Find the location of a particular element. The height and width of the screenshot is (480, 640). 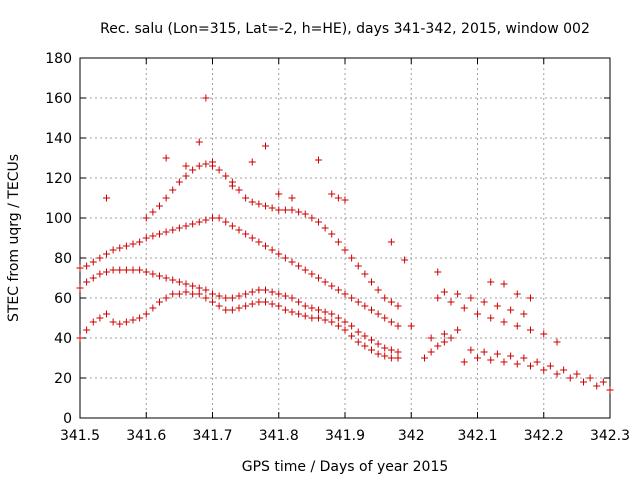

y-tick-label: 0 is located at coordinates (67, 419).